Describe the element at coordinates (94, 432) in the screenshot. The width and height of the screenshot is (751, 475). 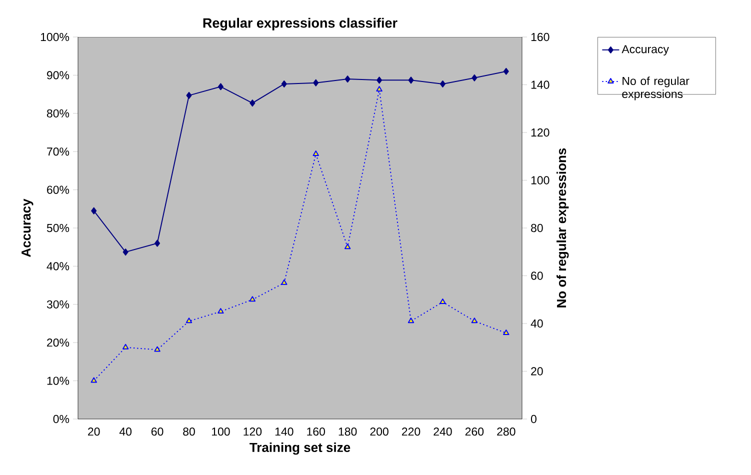
I see `x-tick-label: 20` at that location.